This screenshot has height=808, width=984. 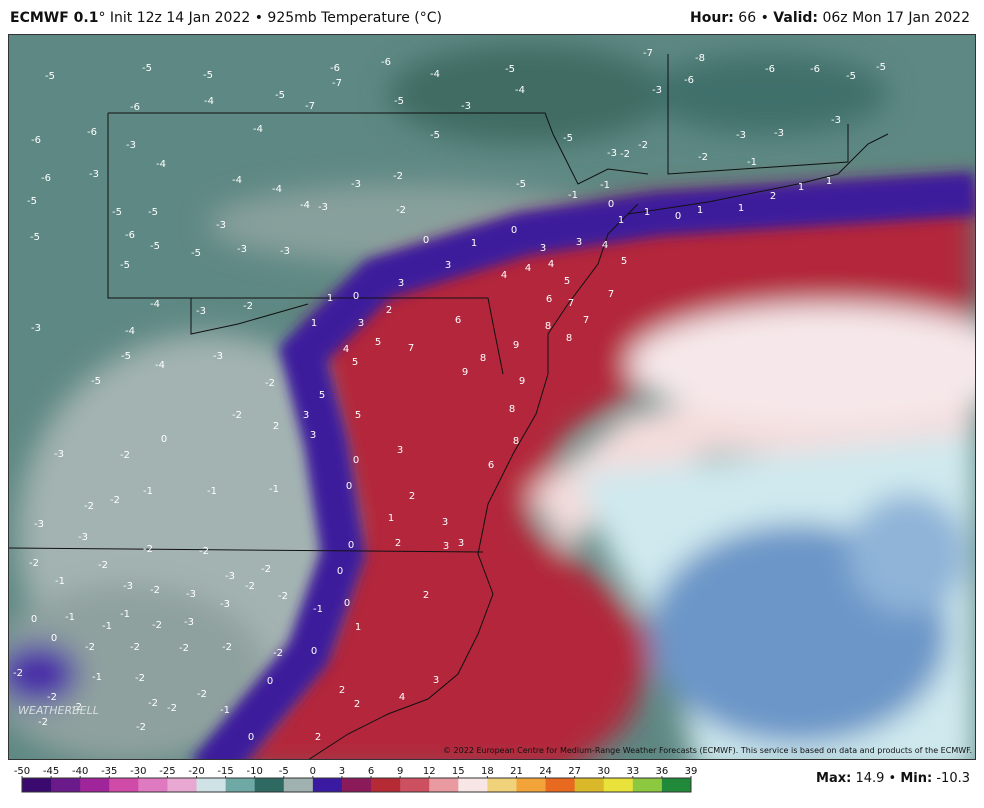 I want to click on colorbar-tick-label: -45, so click(x=51, y=771).